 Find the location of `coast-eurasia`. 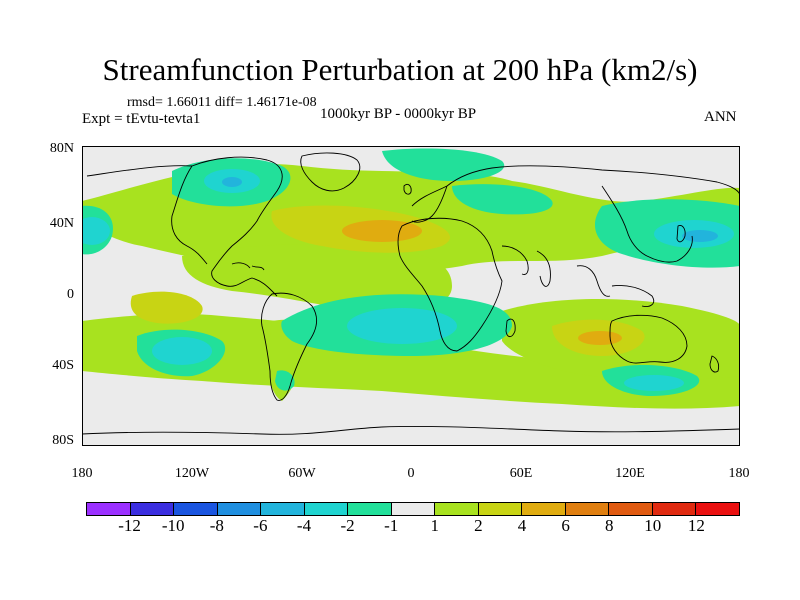

coast-eurasia is located at coordinates (575, 214).